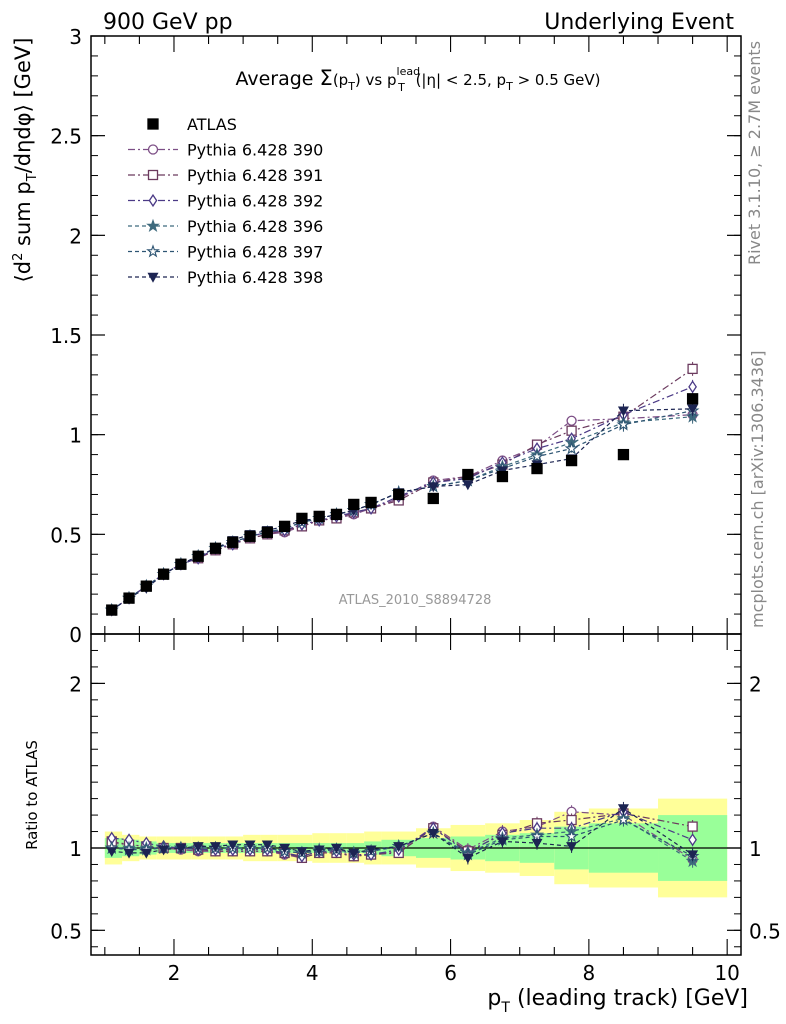 This screenshot has width=786, height=1024. What do you see at coordinates (571, 420) in the screenshot?
I see `data-point-390-shape` at bounding box center [571, 420].